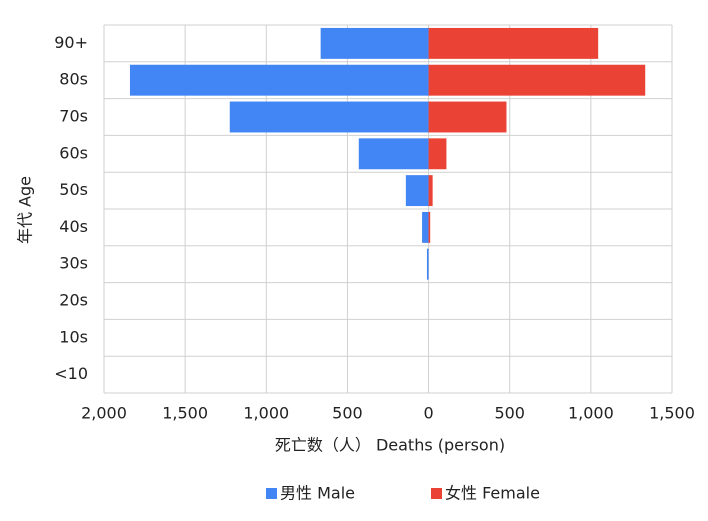  Describe the element at coordinates (390, 445) in the screenshot. I see `x-axis-title: 死亡数（人） Deaths (person)` at that location.